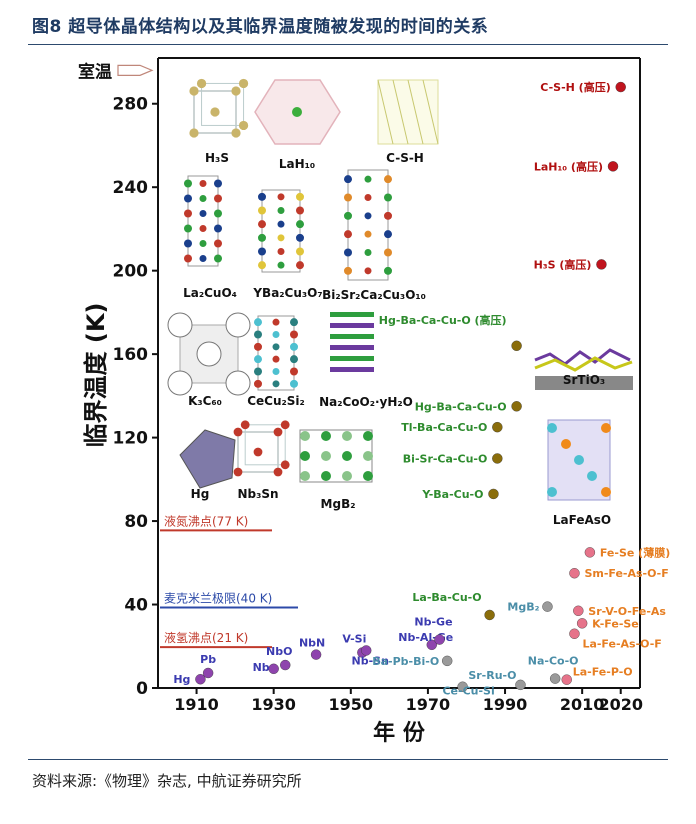 The width and height of the screenshot is (696, 824). What do you see at coordinates (368, 225) in the screenshot?
I see `bscco-structure-icon` at bounding box center [368, 225].